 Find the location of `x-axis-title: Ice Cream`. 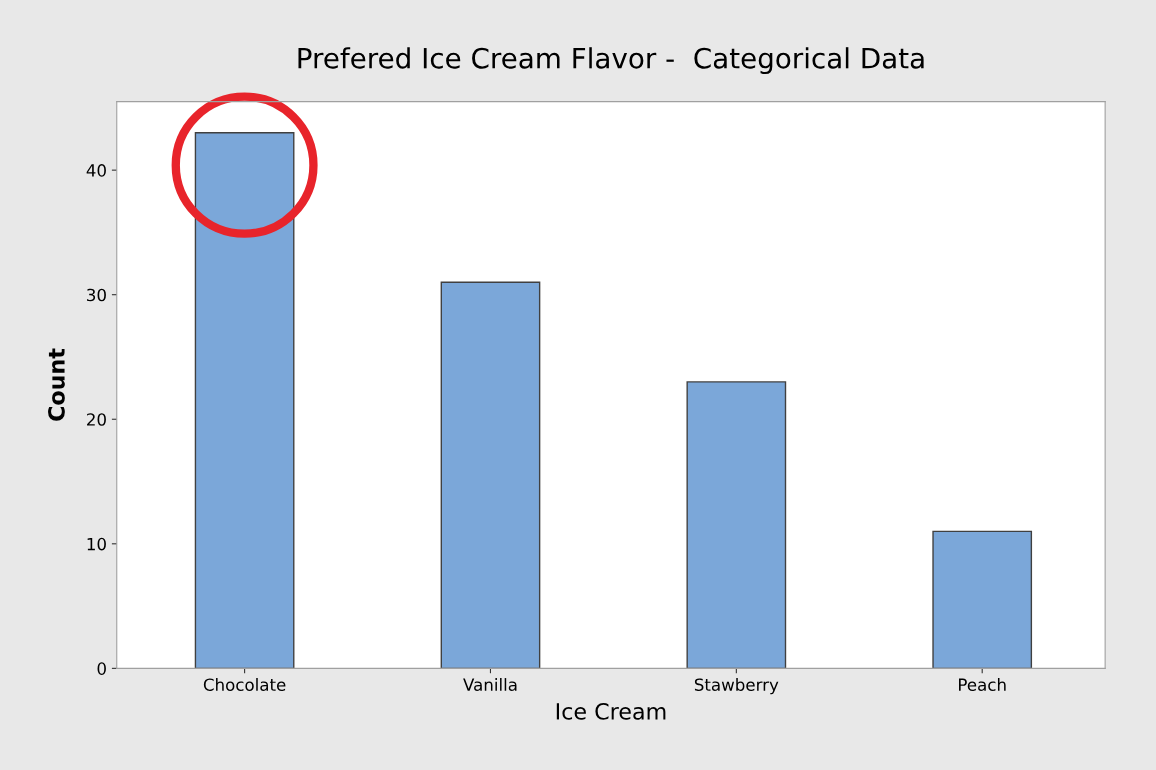

x-axis-title: Ice Cream is located at coordinates (611, 711).